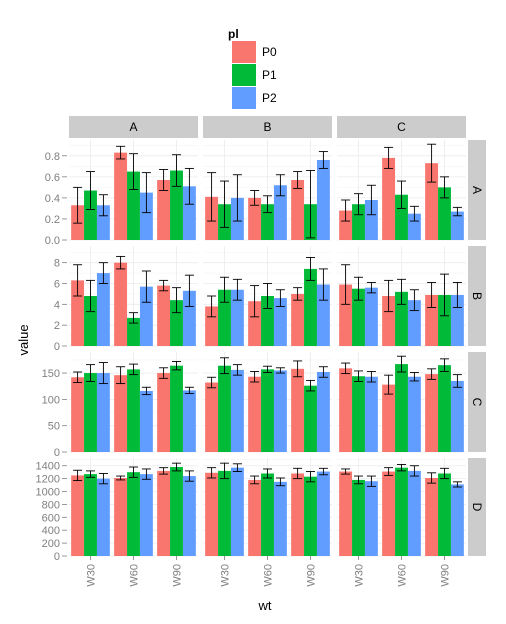  Describe the element at coordinates (57, 326) in the screenshot. I see `y-tick-label: 2` at that location.